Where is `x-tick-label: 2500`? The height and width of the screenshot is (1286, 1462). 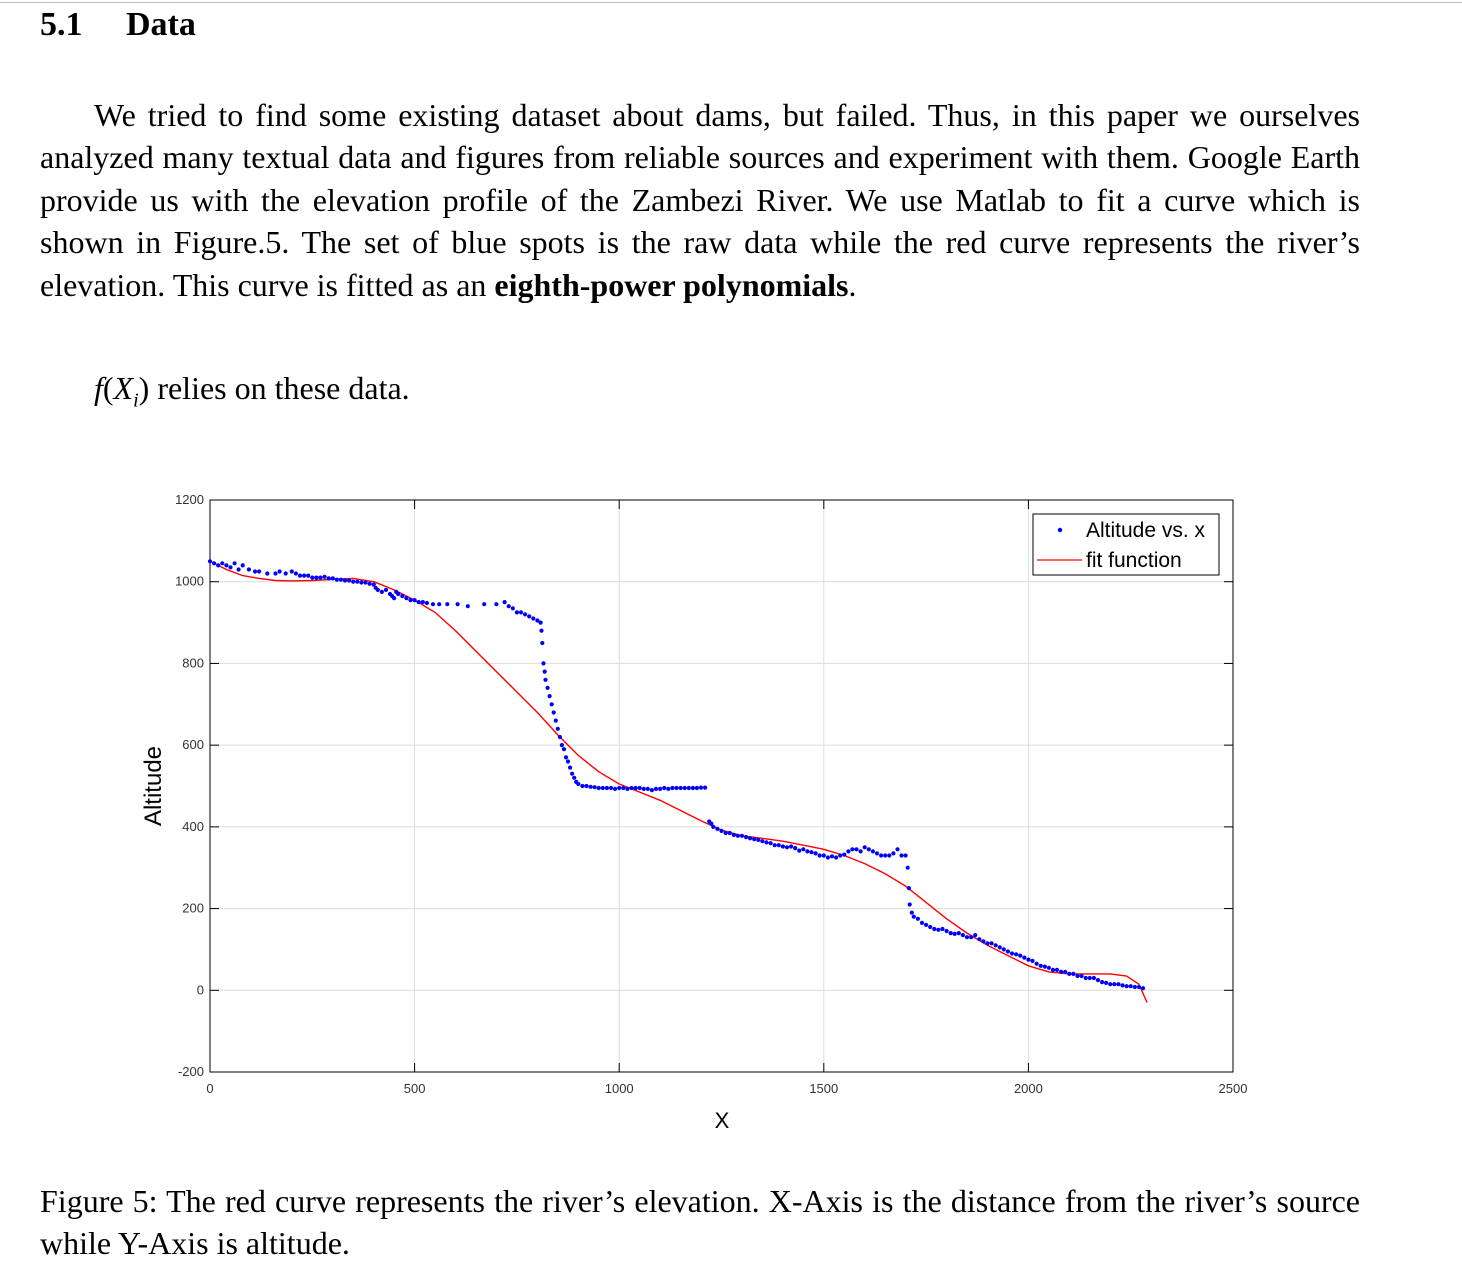
x-tick-label: 2500 is located at coordinates (1233, 1088).